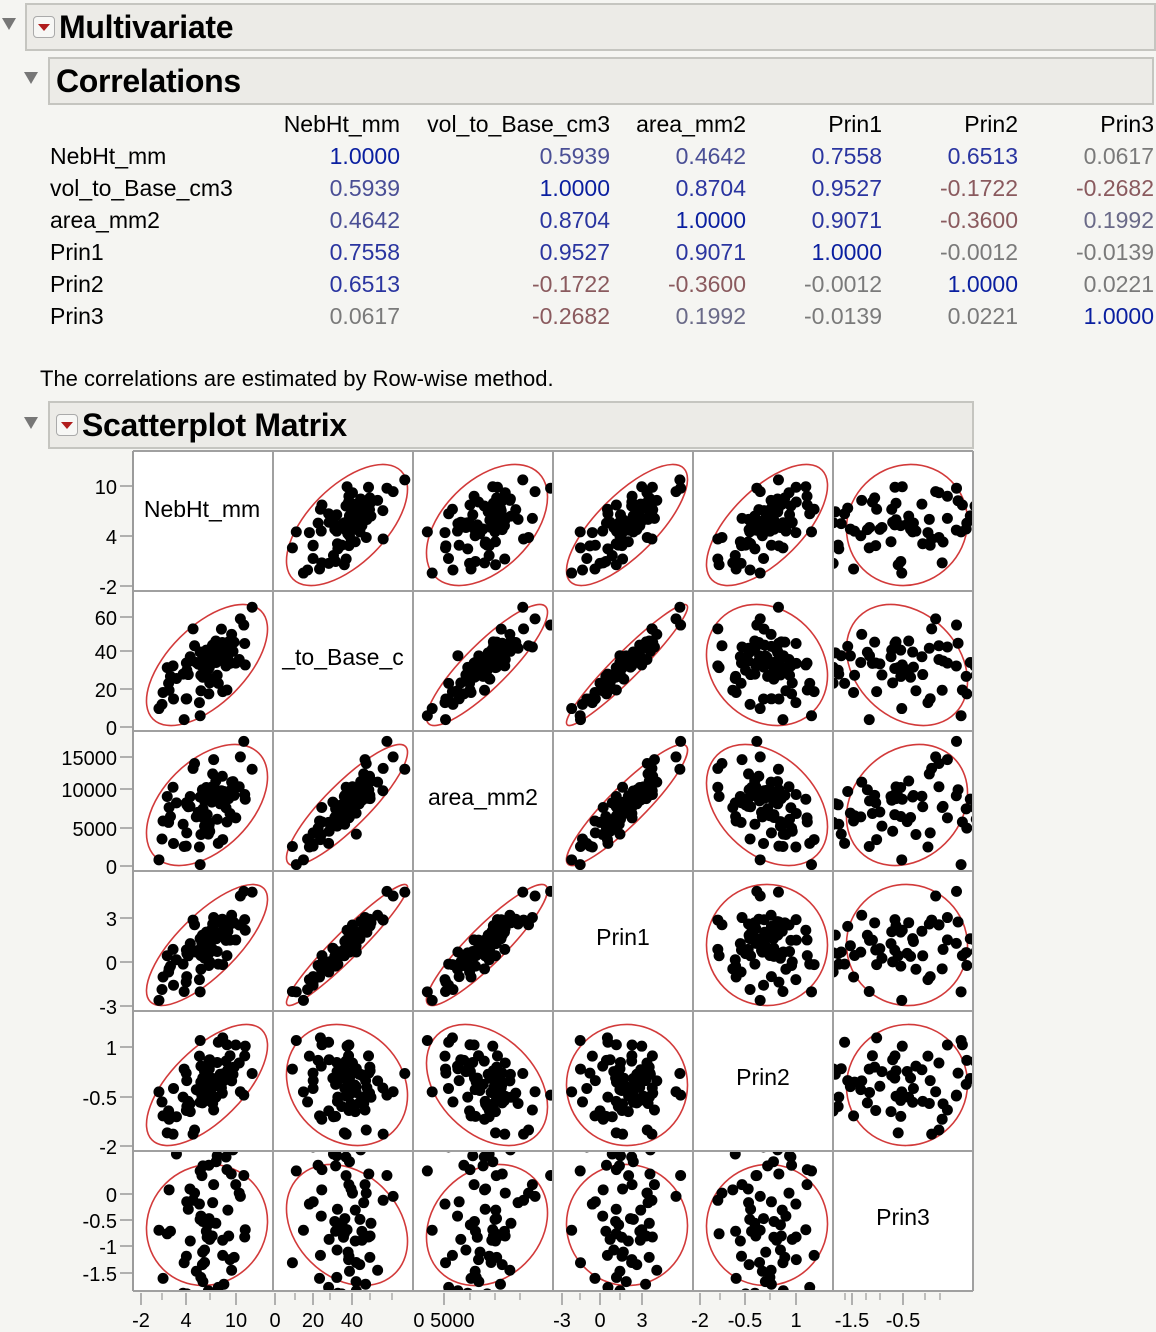 The image size is (1156, 1332). I want to click on scatter-cell: area_mm2, so click(483, 797).